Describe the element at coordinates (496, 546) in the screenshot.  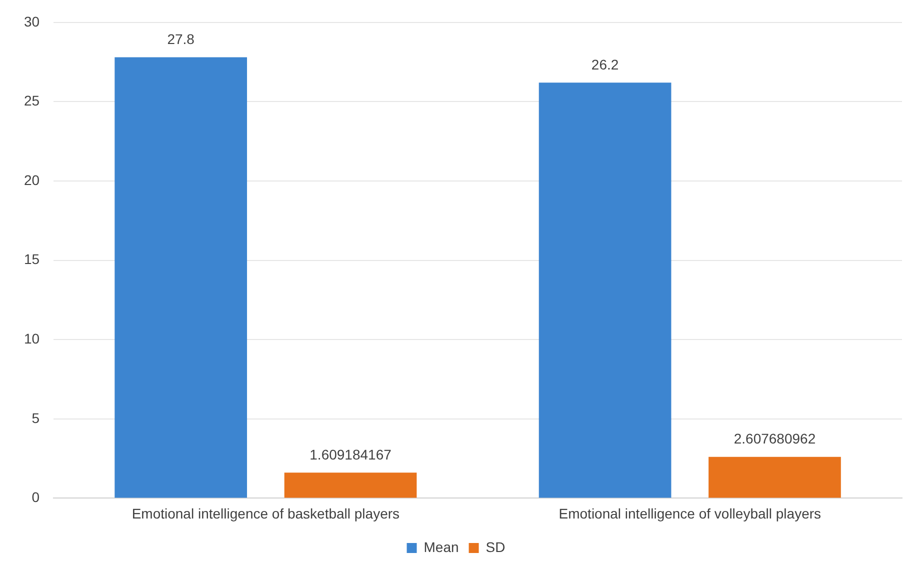
I see `legend-label: SD` at that location.